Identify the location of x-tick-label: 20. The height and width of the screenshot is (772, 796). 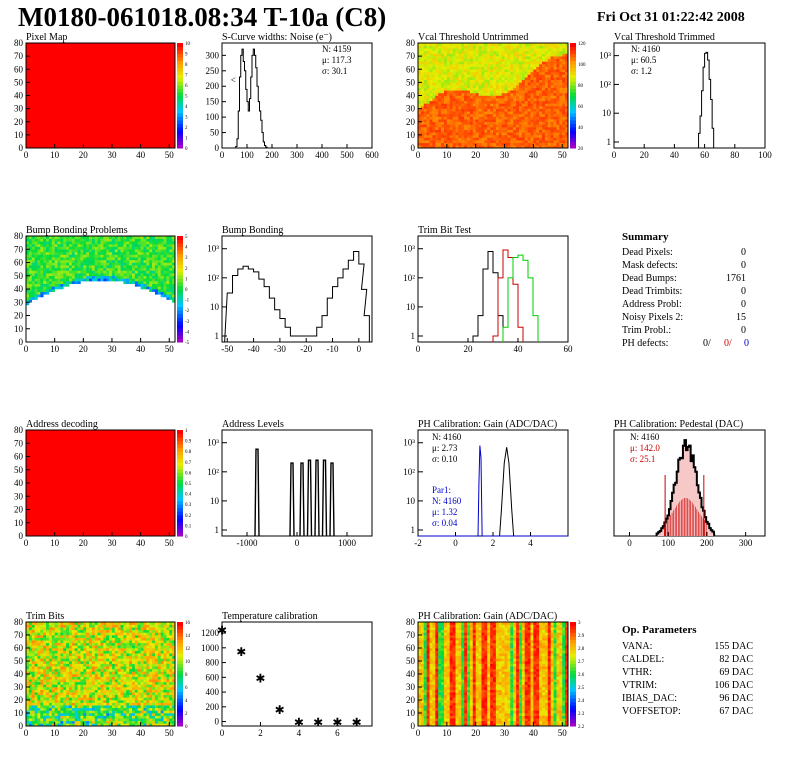
(469, 349).